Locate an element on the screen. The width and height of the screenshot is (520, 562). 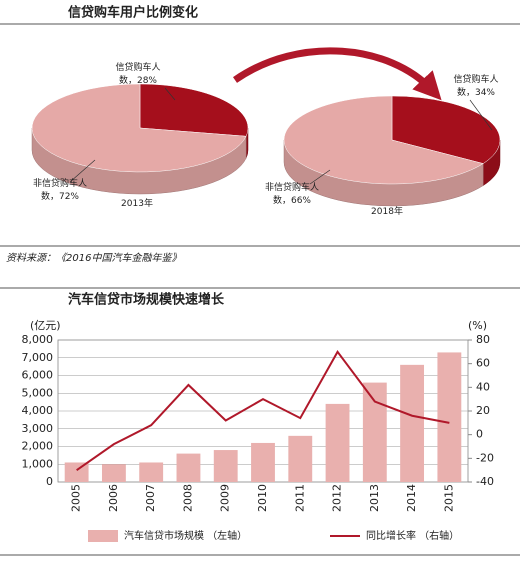
x-tick-label: 2012 is located at coordinates (337, 498).